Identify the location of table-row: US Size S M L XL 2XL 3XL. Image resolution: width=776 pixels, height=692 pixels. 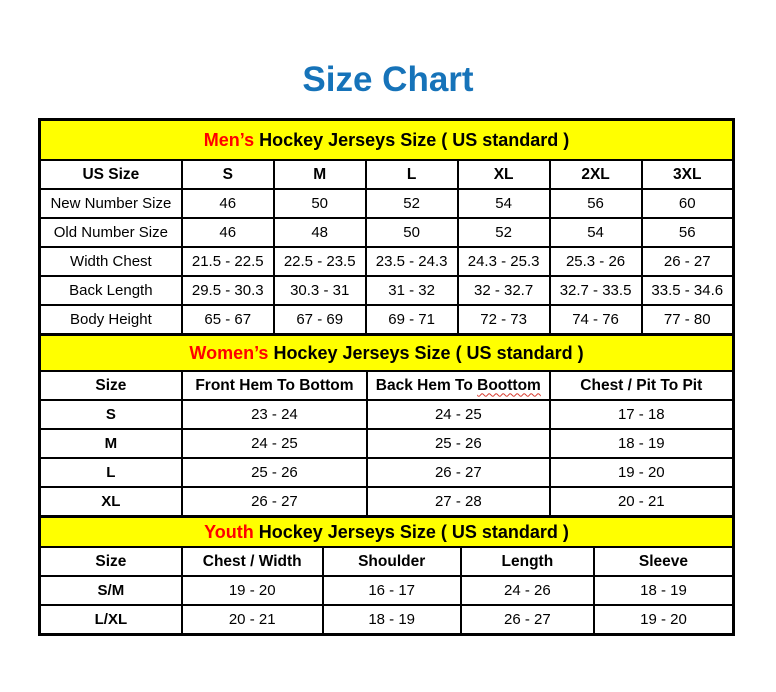
(386, 174).